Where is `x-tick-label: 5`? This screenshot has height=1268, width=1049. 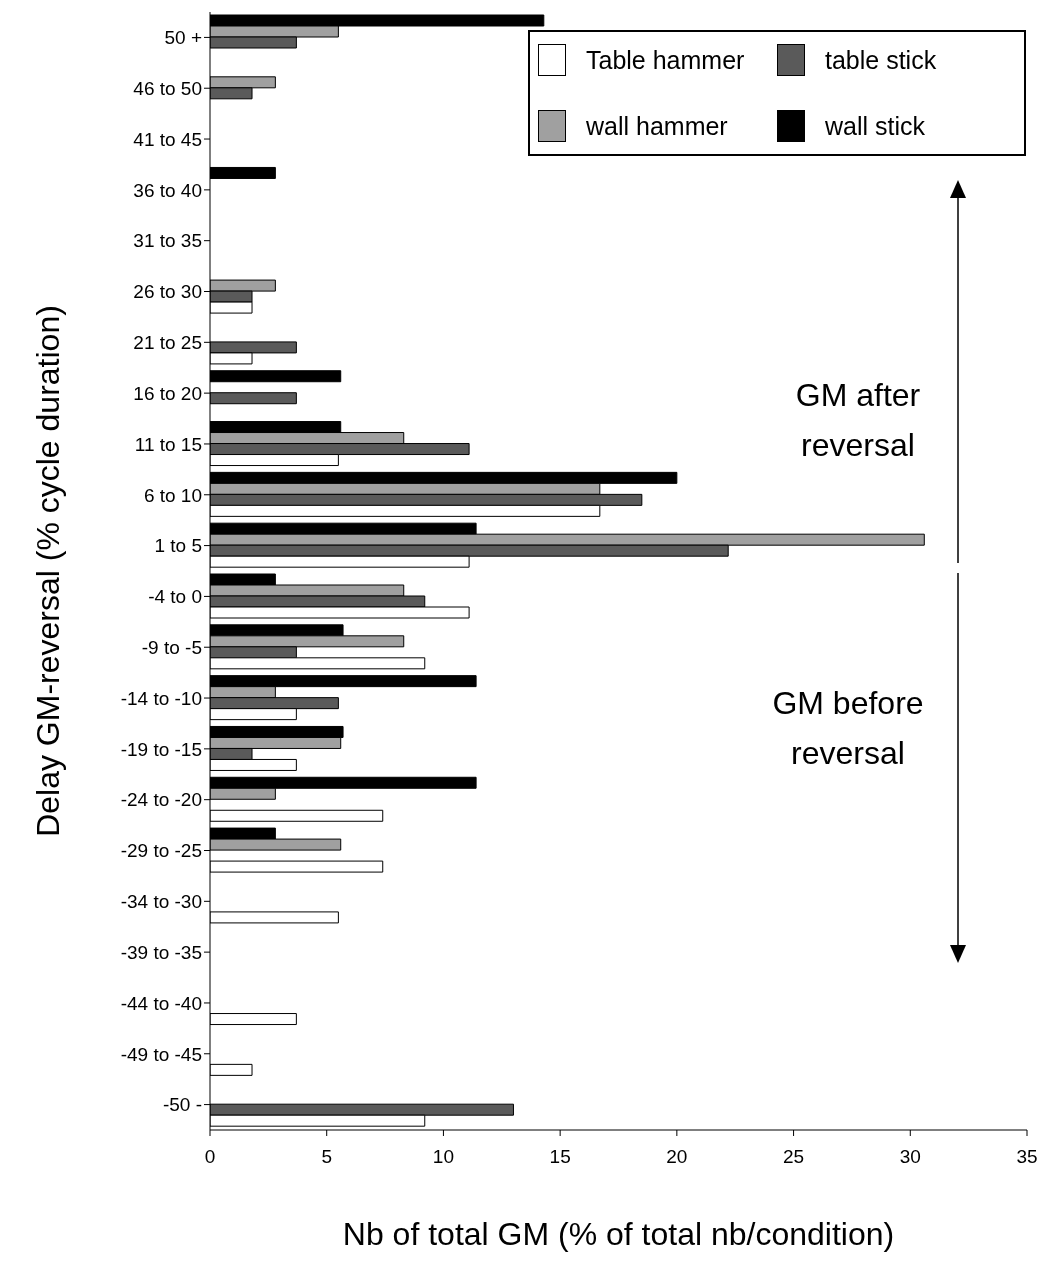 x-tick-label: 5 is located at coordinates (326, 1157).